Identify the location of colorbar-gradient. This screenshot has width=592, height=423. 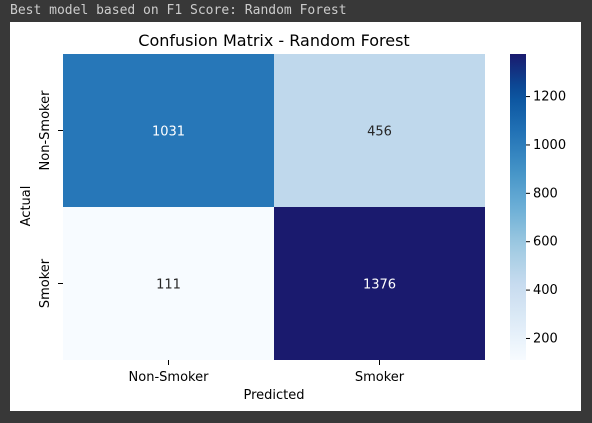
(518, 207).